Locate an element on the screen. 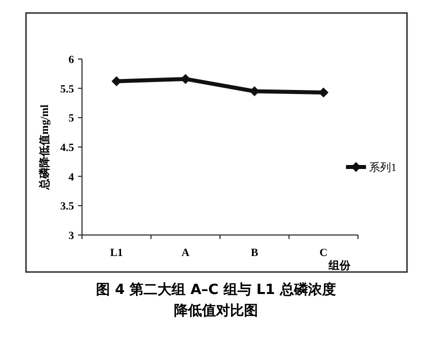 The width and height of the screenshot is (433, 340). y-tick-label: 3 is located at coordinates (71, 236).